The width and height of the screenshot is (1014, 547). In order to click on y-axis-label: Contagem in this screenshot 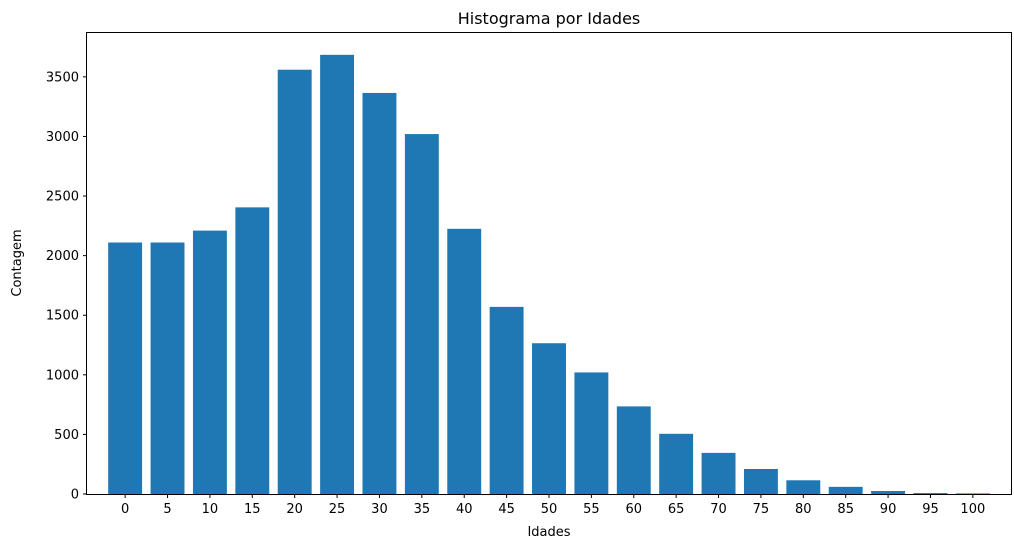, I will do `click(17, 262)`.